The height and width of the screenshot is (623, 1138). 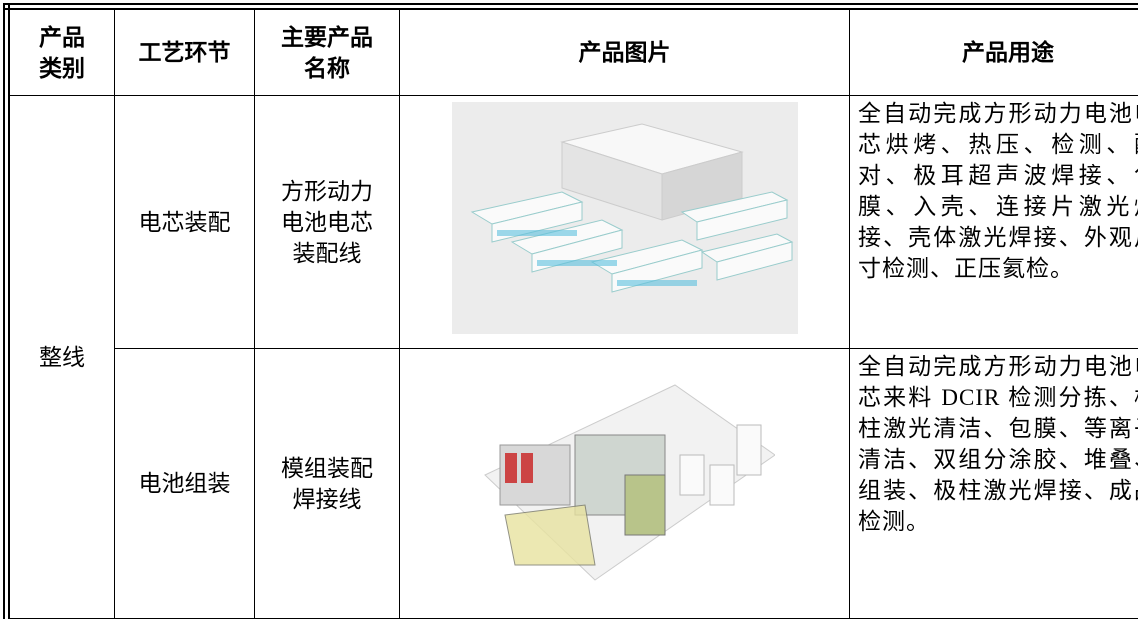 I want to click on header-text: 产品, so click(x=62, y=37).